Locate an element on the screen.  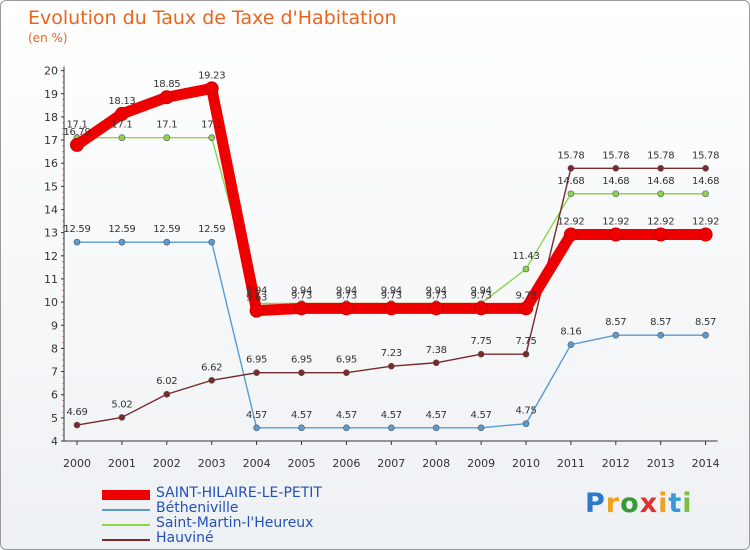
logo-letter: r is located at coordinates (613, 503).